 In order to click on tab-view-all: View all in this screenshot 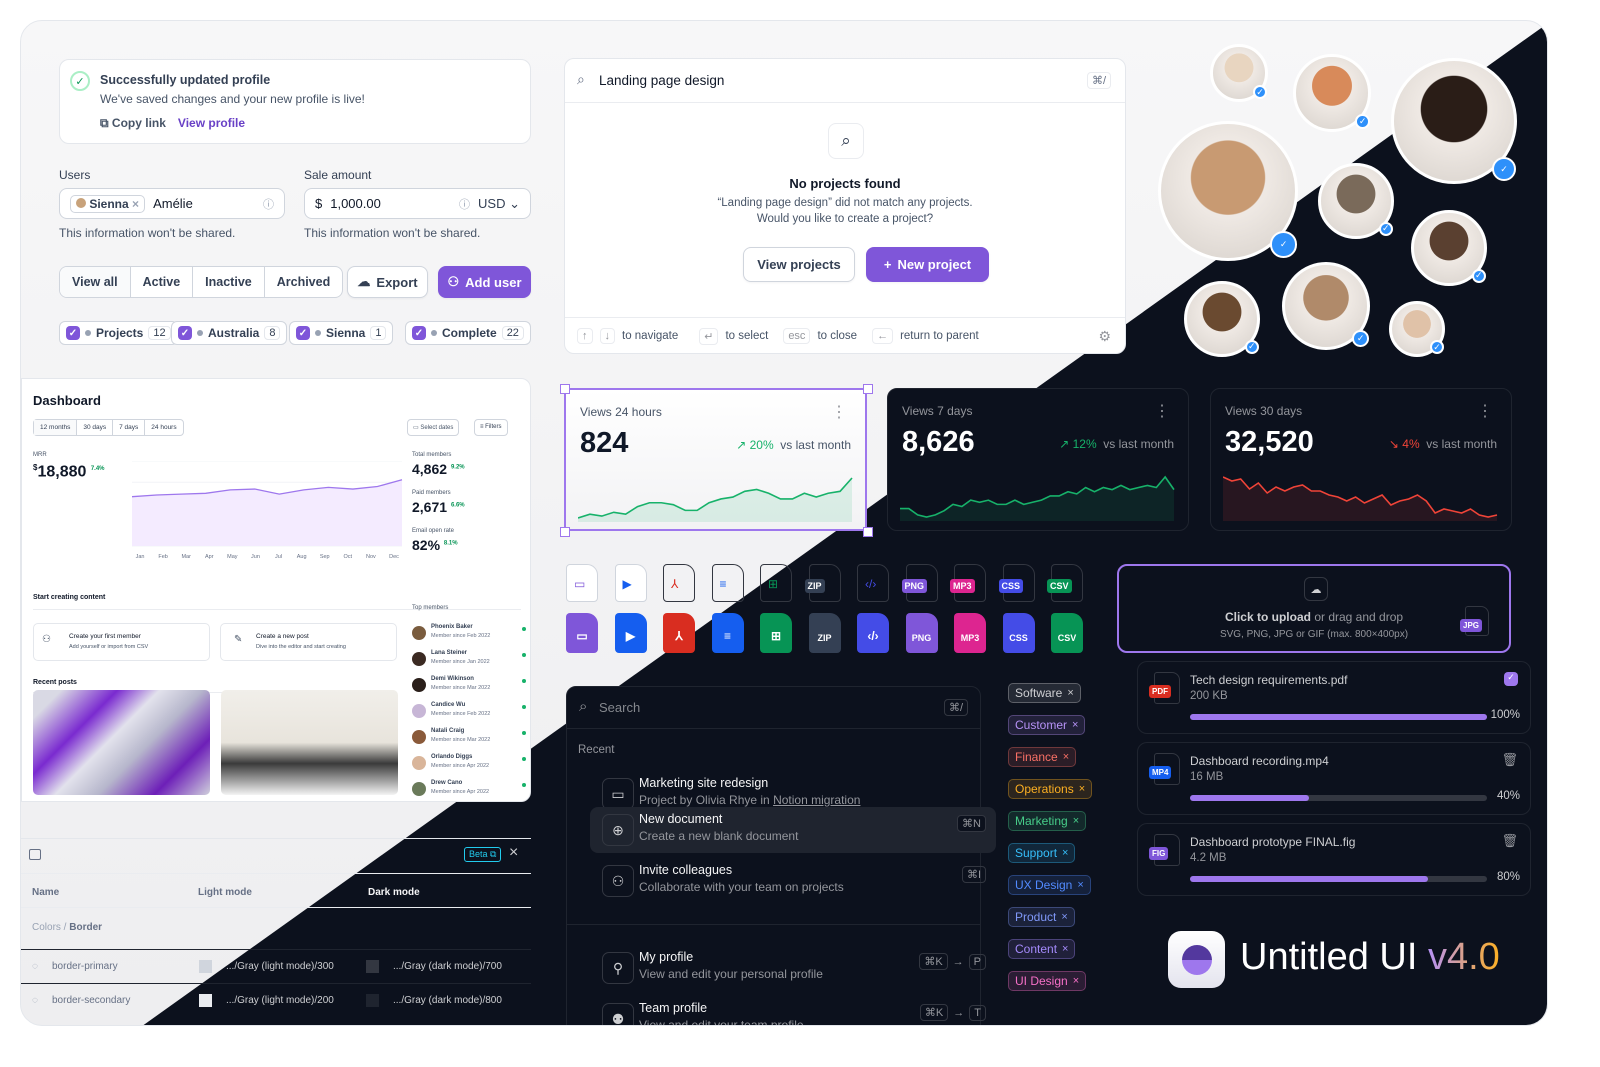, I will do `click(95, 282)`.